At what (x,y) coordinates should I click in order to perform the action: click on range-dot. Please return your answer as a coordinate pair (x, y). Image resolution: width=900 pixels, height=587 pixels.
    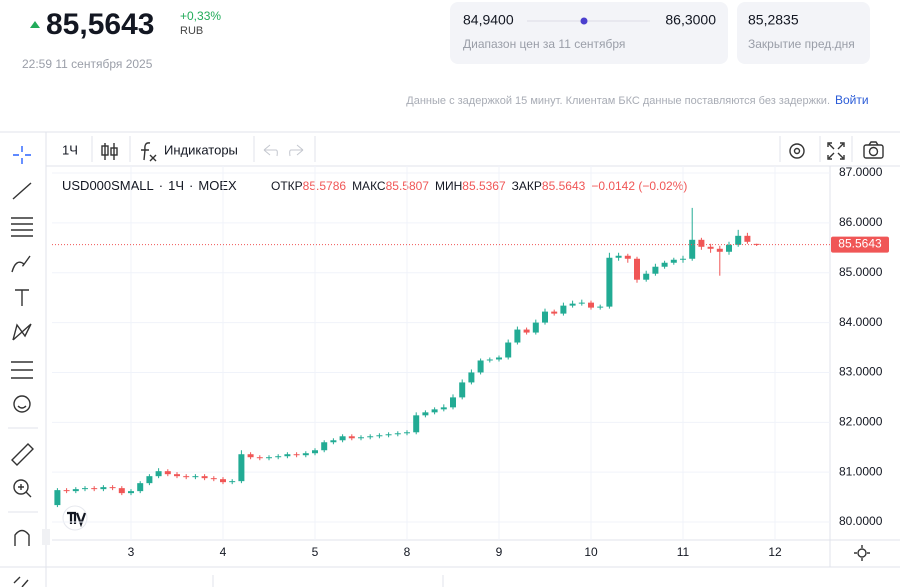
    Looking at the image, I should click on (584, 21).